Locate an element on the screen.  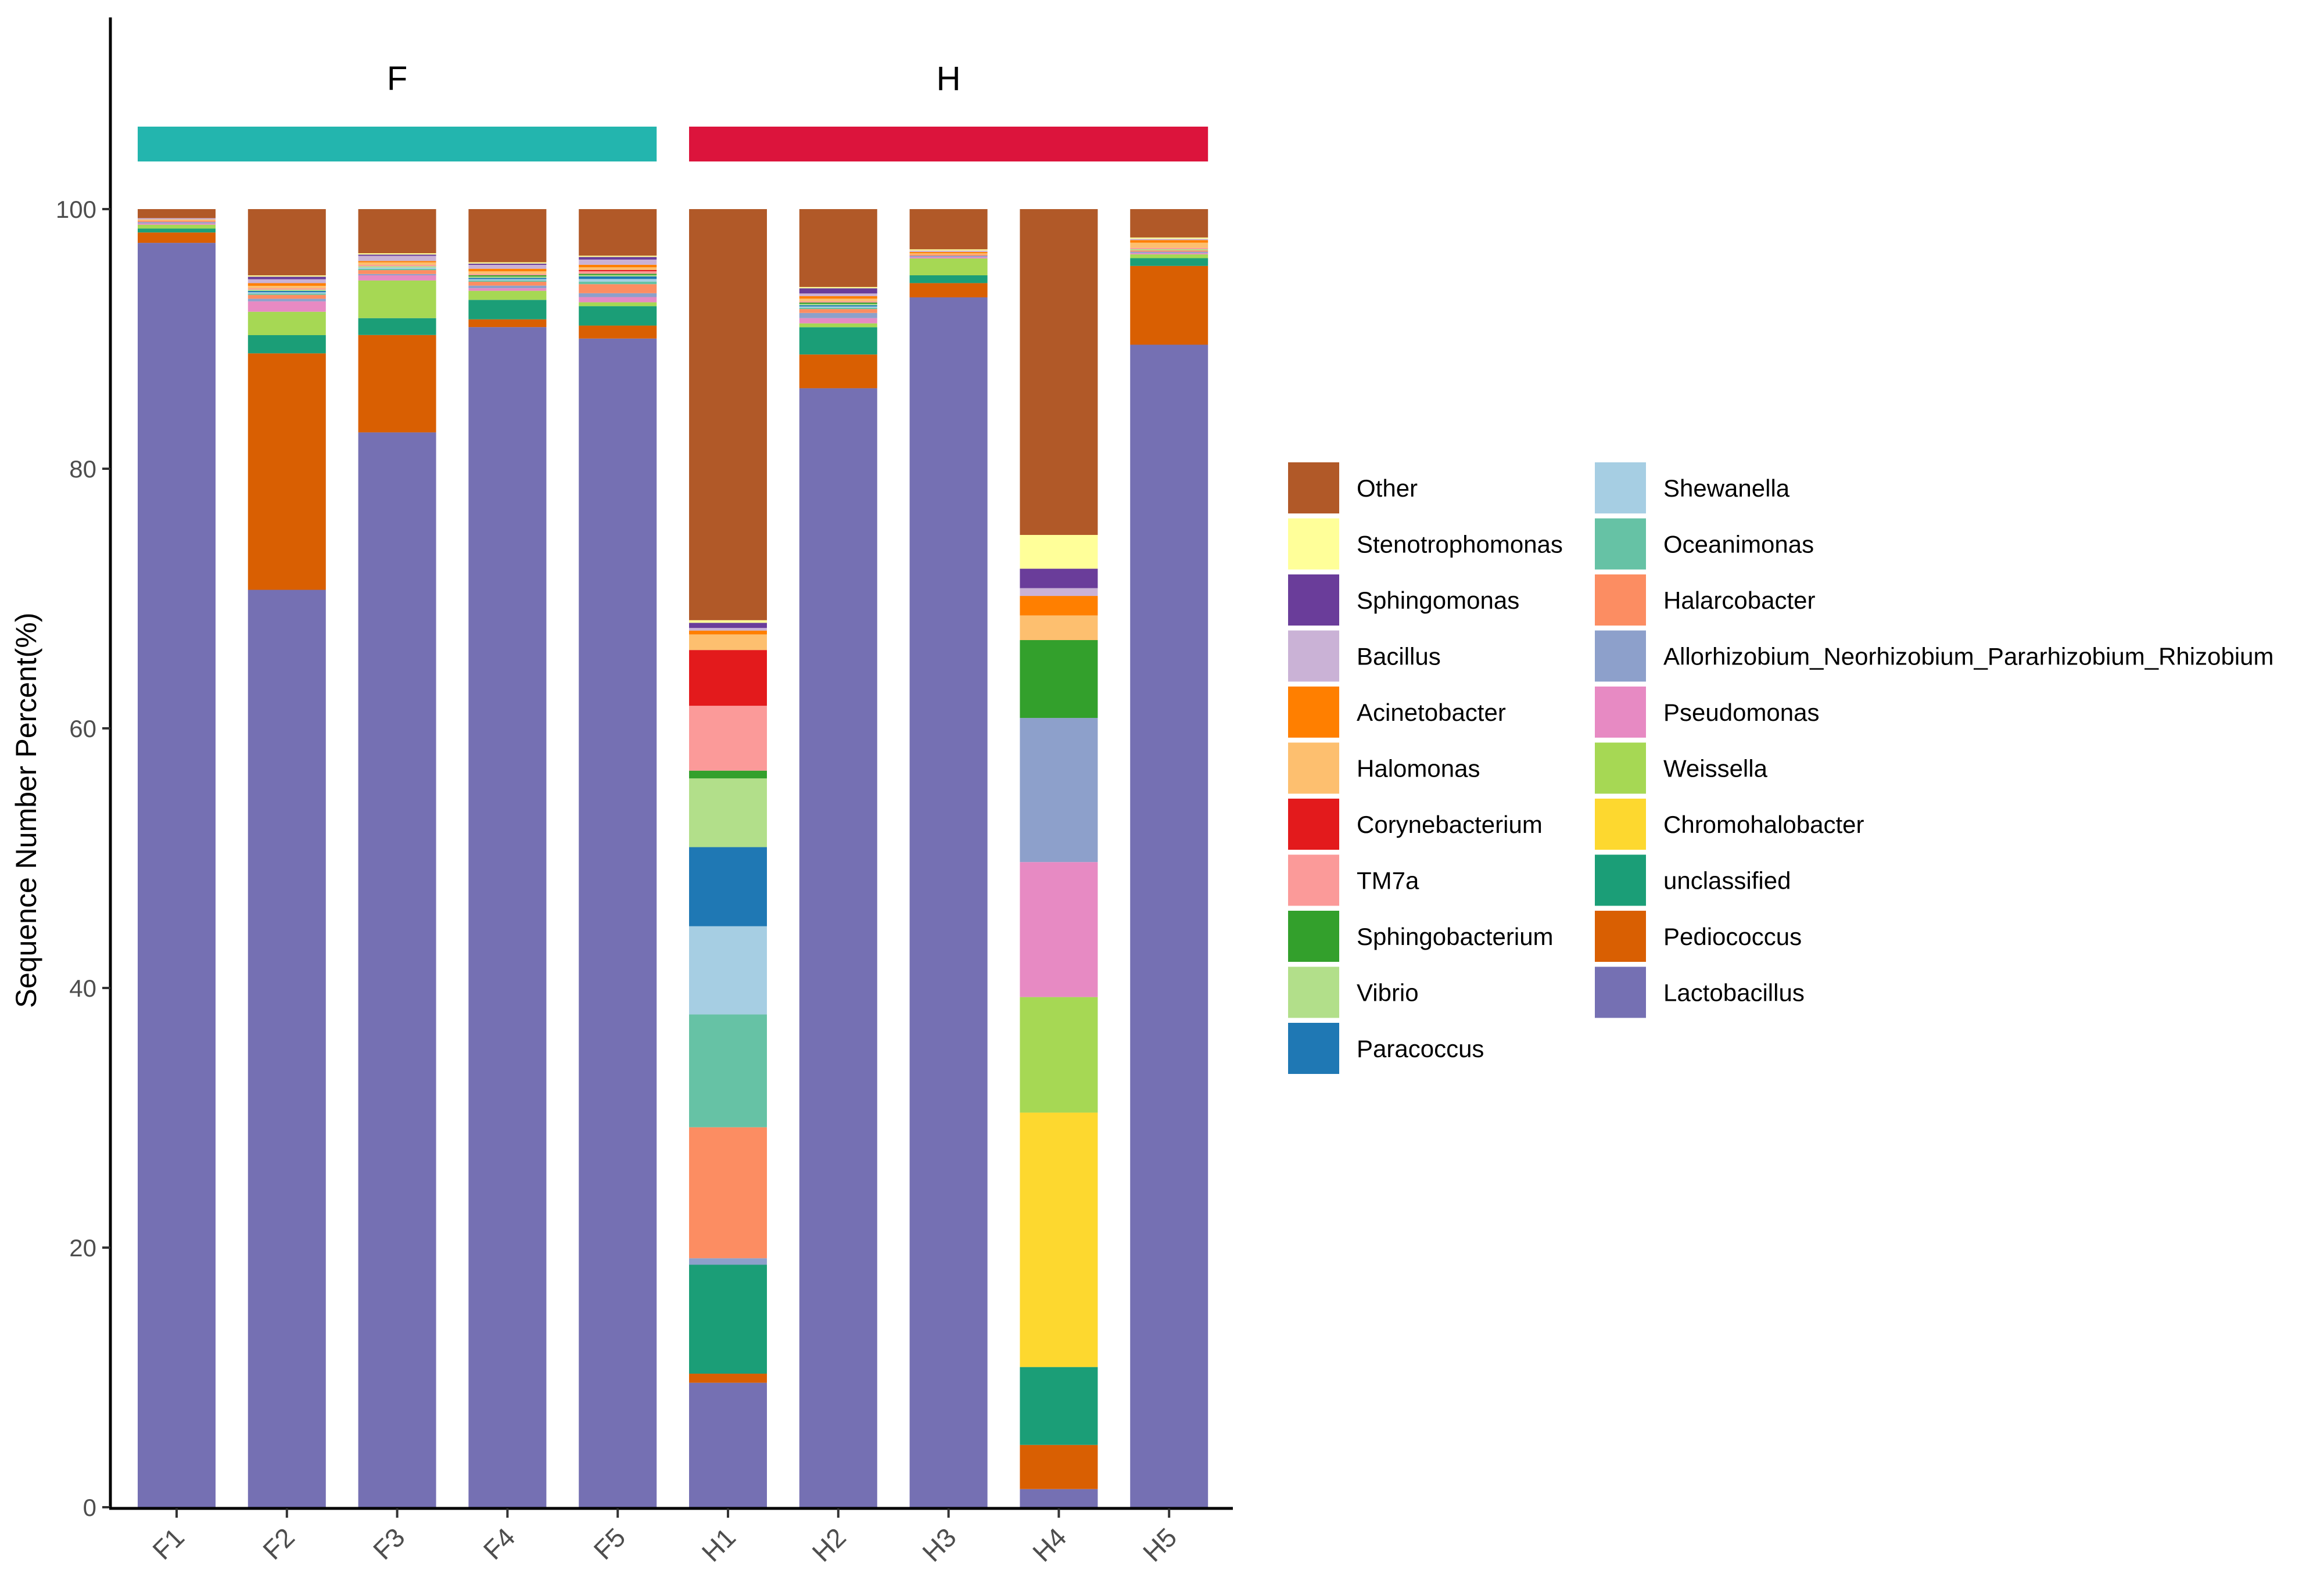
bar-segment-f1-halomonas is located at coordinates (177, 220).